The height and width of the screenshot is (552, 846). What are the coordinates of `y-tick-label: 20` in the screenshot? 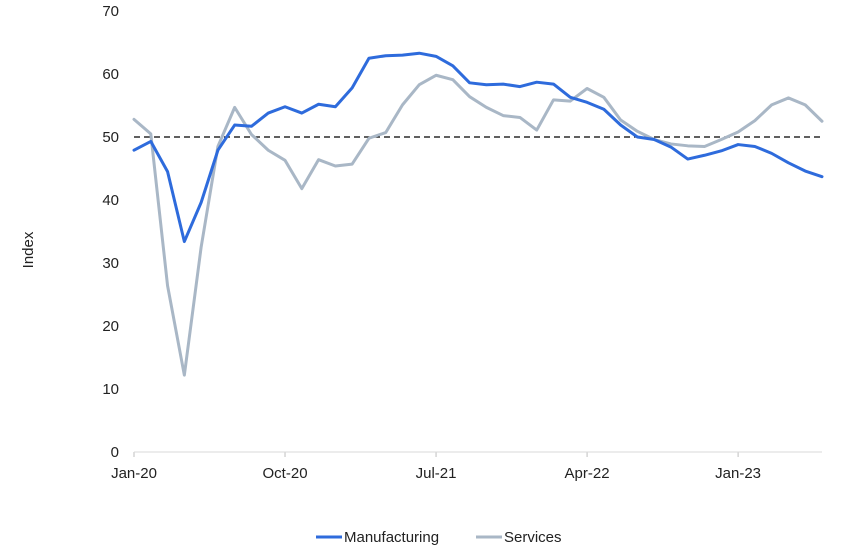 It's located at (110, 326).